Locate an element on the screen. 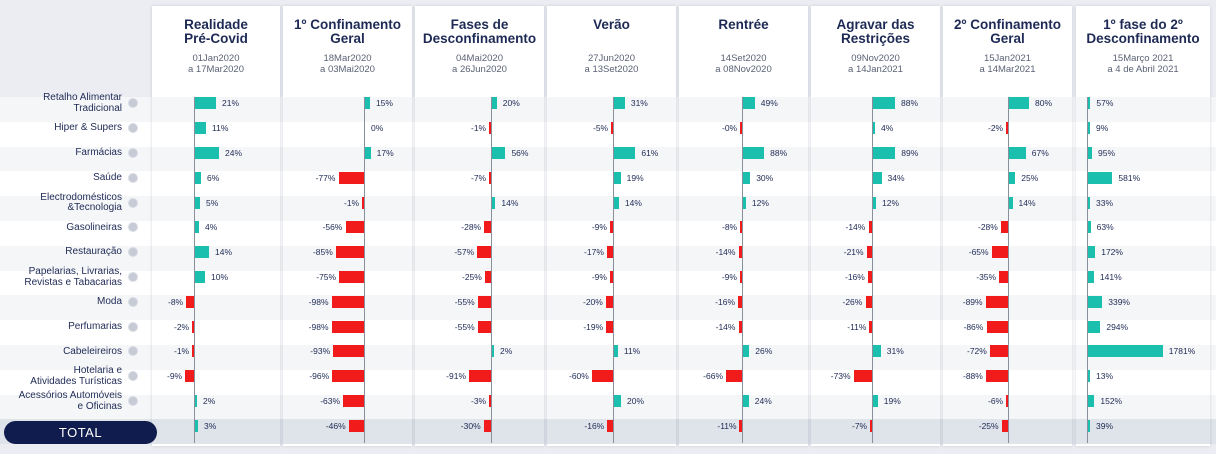 The width and height of the screenshot is (1216, 454). period-title: 2º Confinamento Geral is located at coordinates (1007, 31).